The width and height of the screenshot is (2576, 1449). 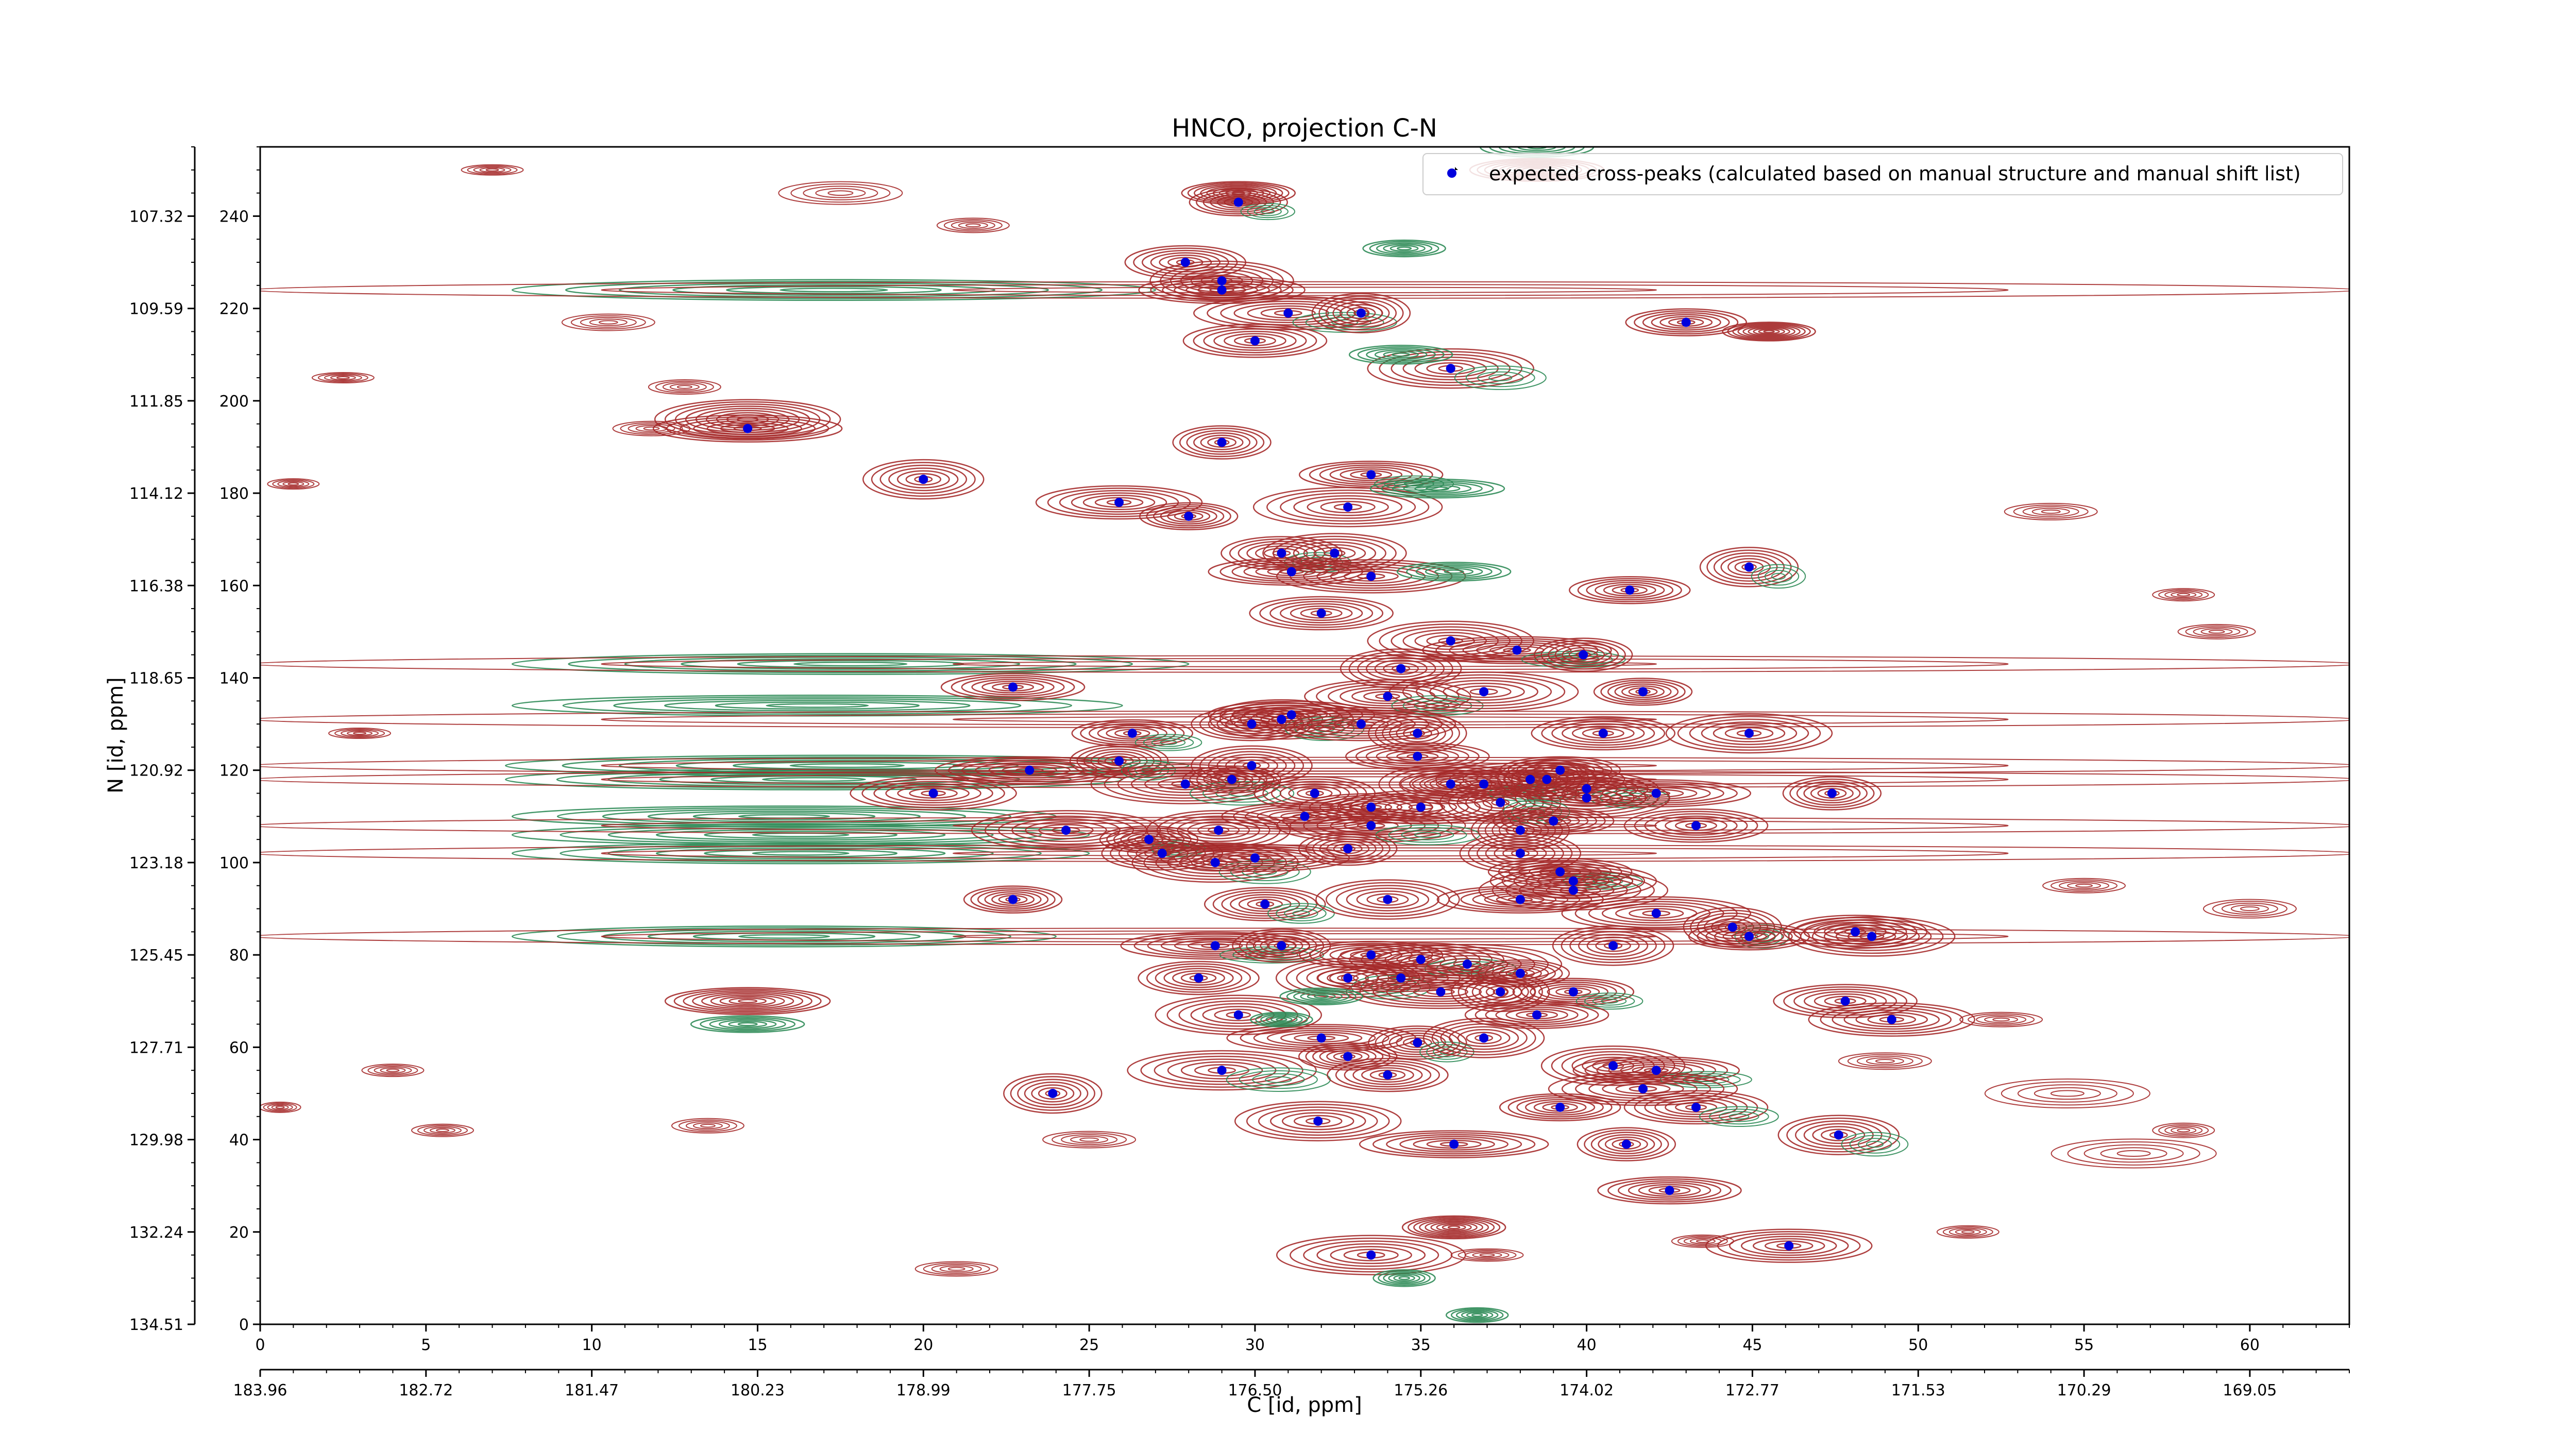 What do you see at coordinates (1089, 1390) in the screenshot?
I see `x-ppm-tick-label: 177.75` at bounding box center [1089, 1390].